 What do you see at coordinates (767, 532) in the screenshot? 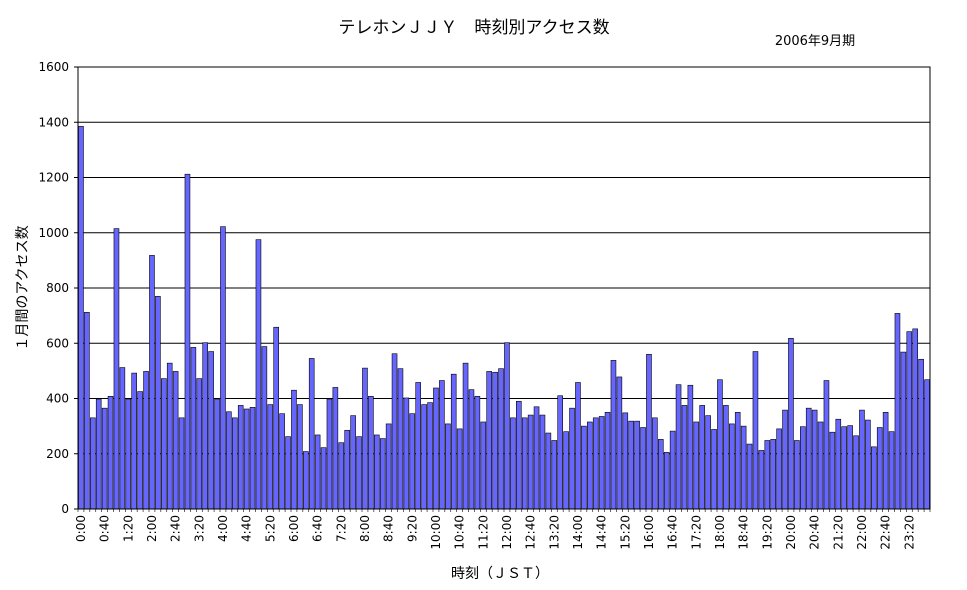
I see `x-tick-label: 19:20` at bounding box center [767, 532].